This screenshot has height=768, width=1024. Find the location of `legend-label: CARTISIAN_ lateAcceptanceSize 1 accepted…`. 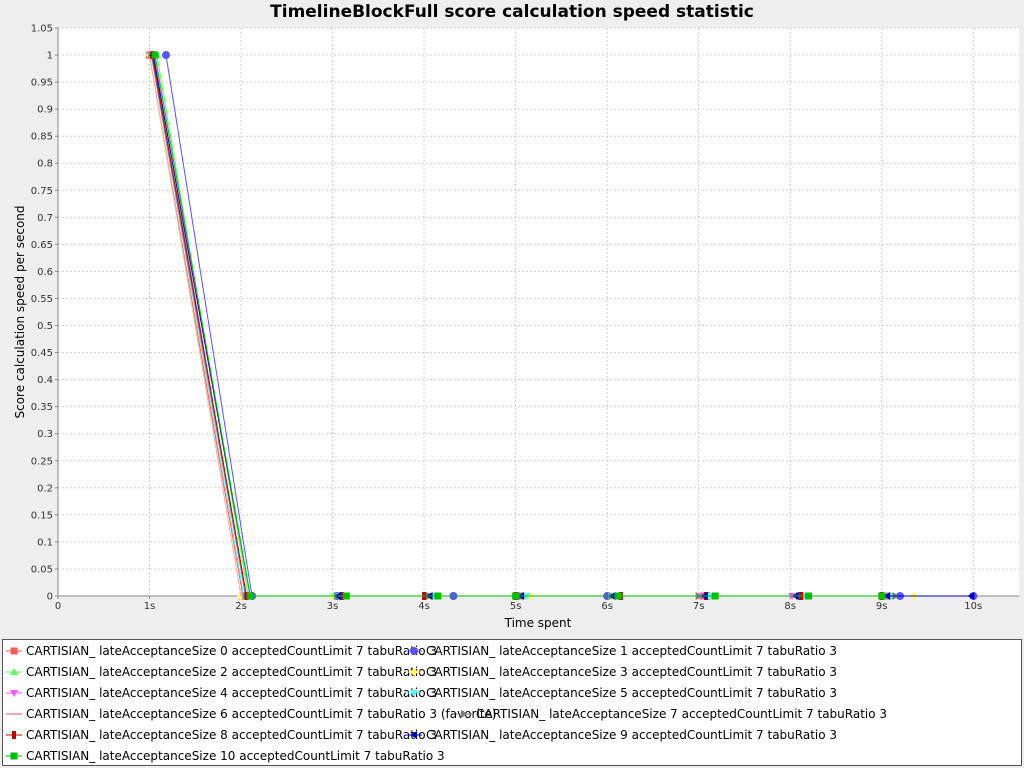

legend-label: CARTISIAN_ lateAcceptanceSize 1 accepted… is located at coordinates (632, 651).